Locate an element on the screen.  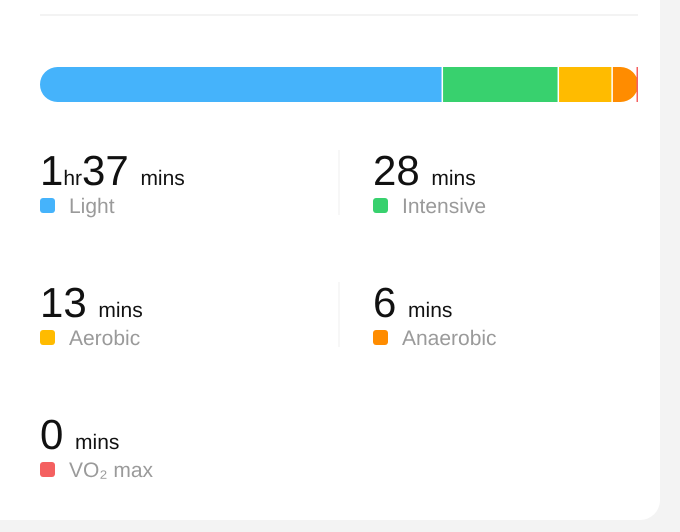
legend-label: Light is located at coordinates (92, 206).